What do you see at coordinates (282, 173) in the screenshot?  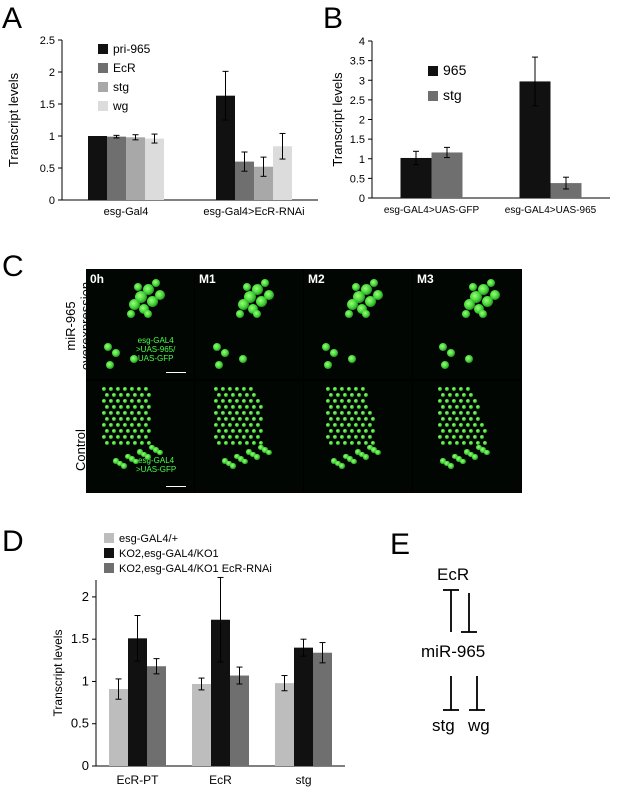 I see `bar-wg` at bounding box center [282, 173].